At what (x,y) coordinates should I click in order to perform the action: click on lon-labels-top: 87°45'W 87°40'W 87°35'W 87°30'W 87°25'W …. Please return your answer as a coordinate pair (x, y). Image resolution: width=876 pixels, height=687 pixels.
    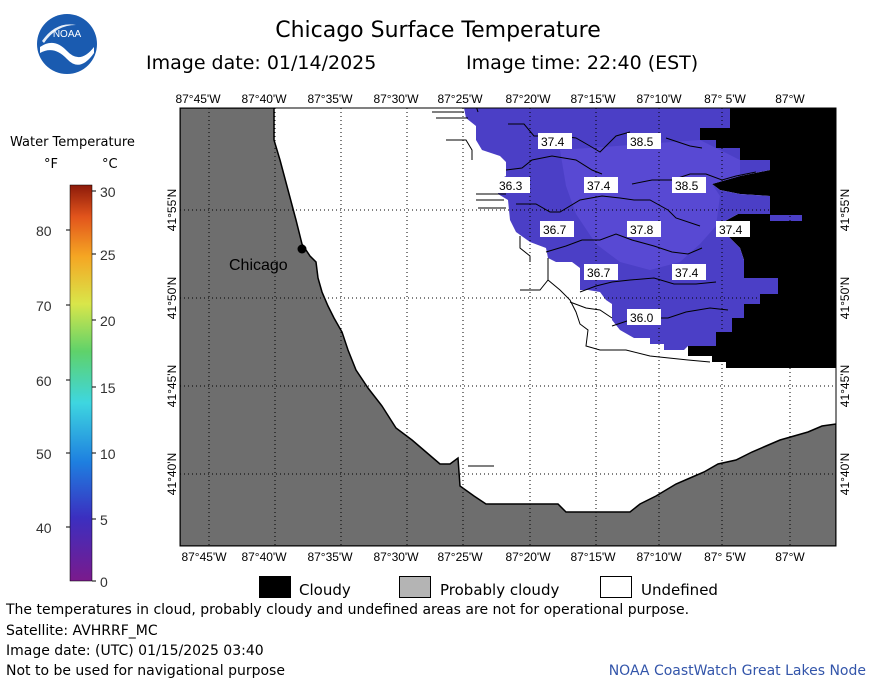
    Looking at the image, I should click on (490, 99).